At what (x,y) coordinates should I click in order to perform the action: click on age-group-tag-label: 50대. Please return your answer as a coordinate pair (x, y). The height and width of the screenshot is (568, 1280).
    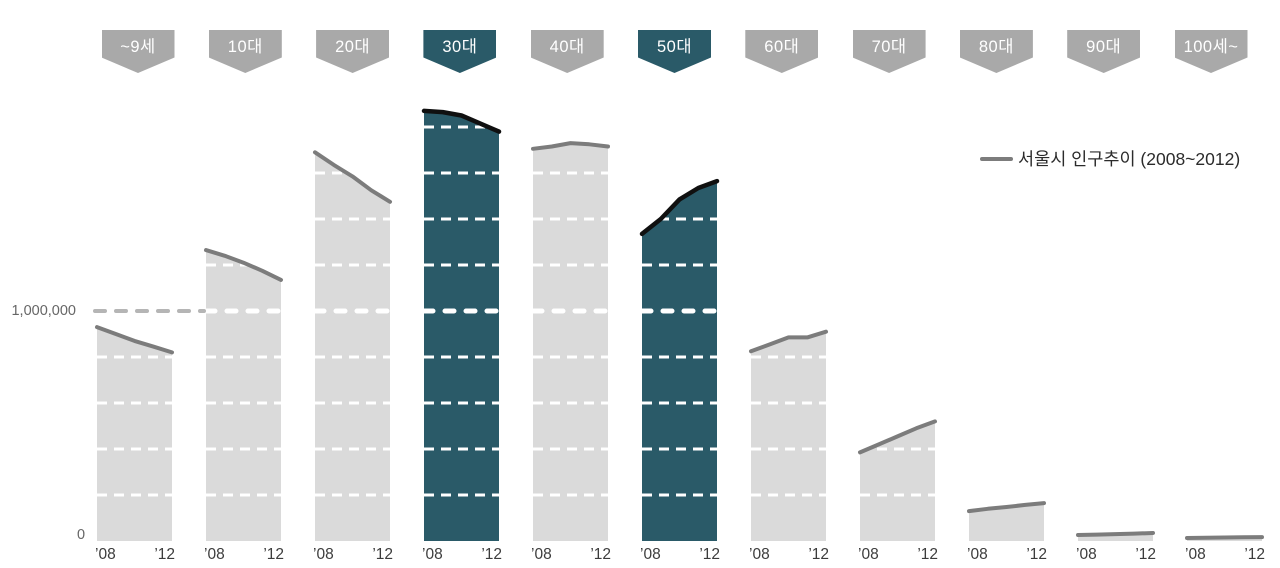
    Looking at the image, I should click on (674, 46).